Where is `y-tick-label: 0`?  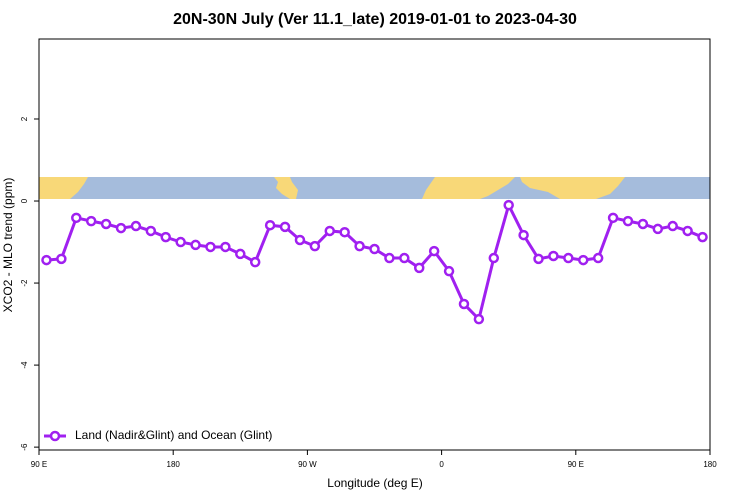 y-tick-label: 0 is located at coordinates (24, 200).